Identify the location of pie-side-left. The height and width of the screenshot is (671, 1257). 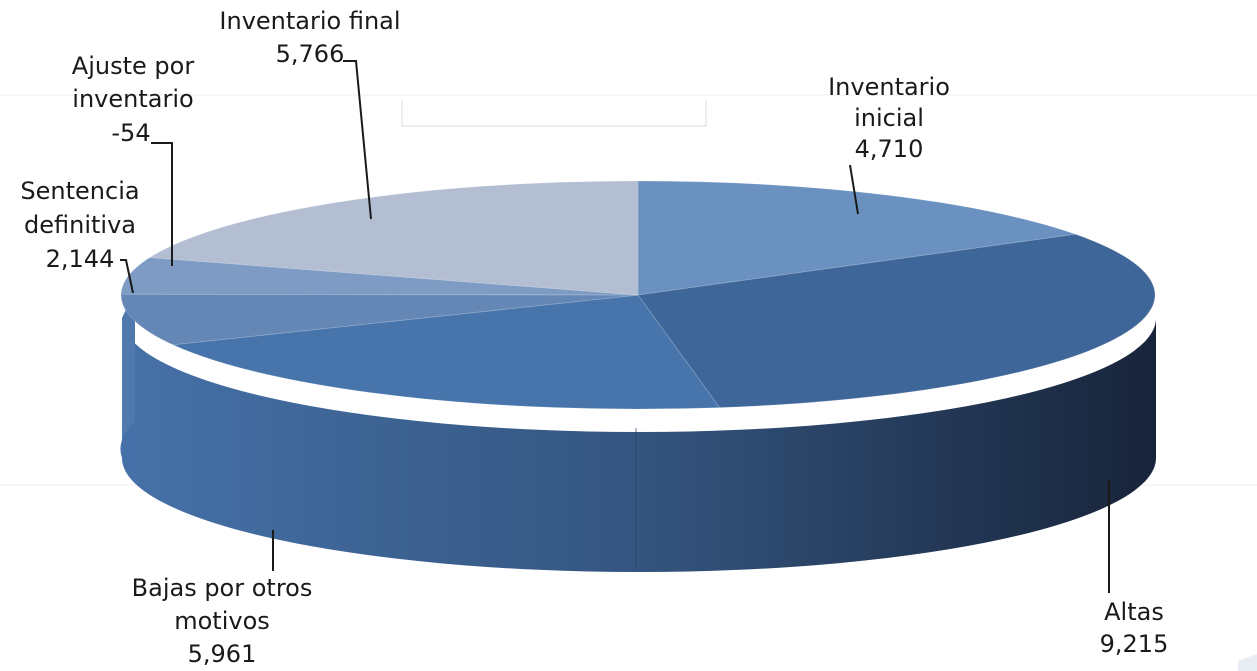
(127, 374).